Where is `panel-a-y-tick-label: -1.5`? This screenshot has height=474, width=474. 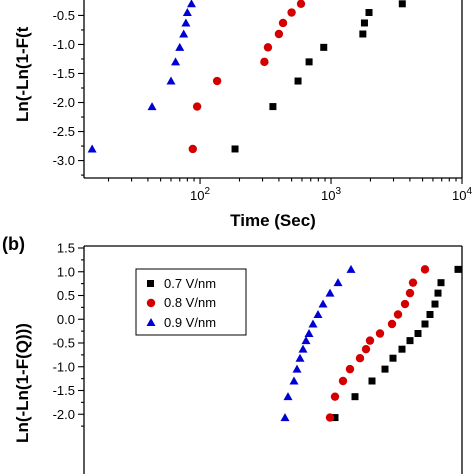 panel-a-y-tick-label: -1.5 is located at coordinates (64, 73).